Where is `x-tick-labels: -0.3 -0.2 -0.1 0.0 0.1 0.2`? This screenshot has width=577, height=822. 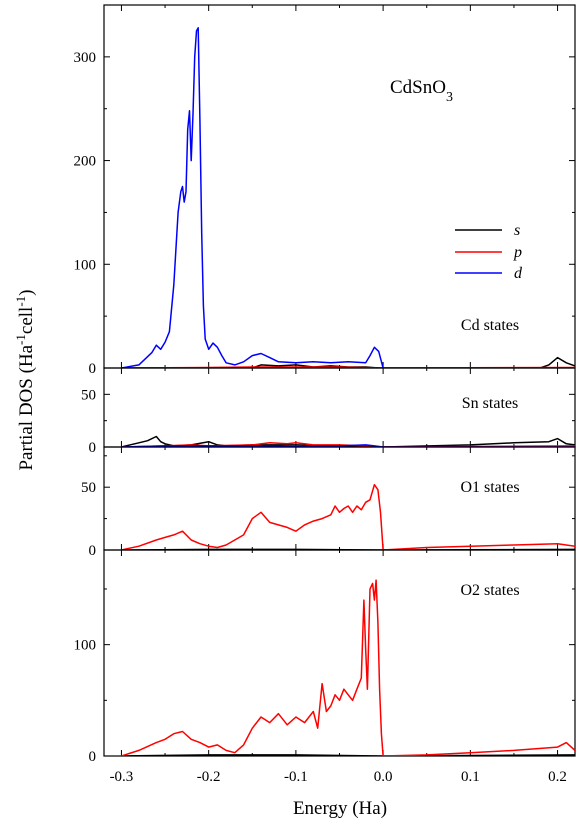 x-tick-labels: -0.3 -0.2 -0.1 0.0 0.1 0.2 is located at coordinates (338, 777).